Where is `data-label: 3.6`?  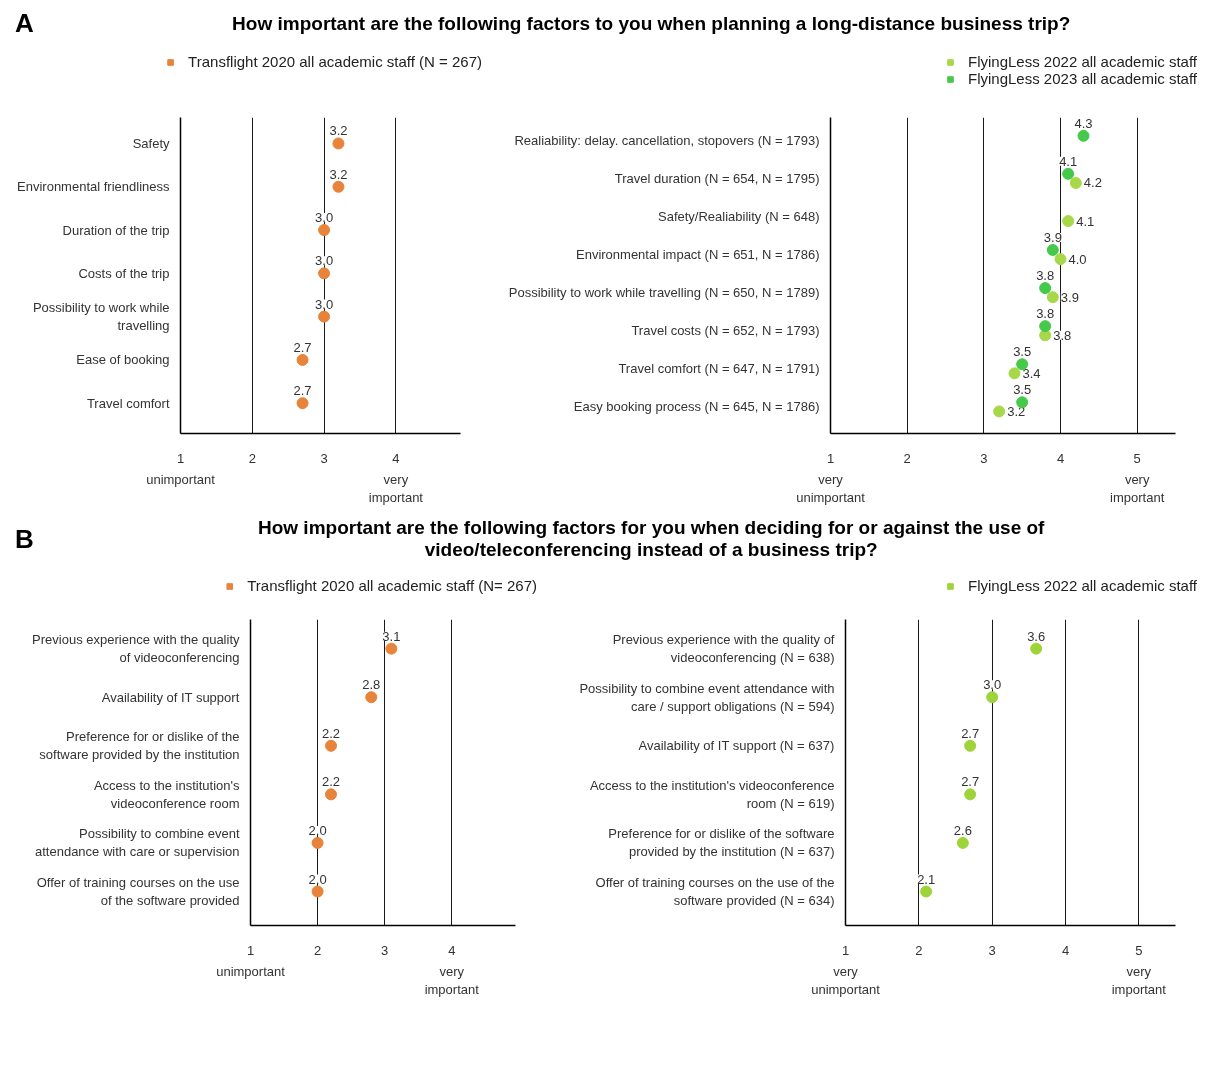 data-label: 3.6 is located at coordinates (1036, 636).